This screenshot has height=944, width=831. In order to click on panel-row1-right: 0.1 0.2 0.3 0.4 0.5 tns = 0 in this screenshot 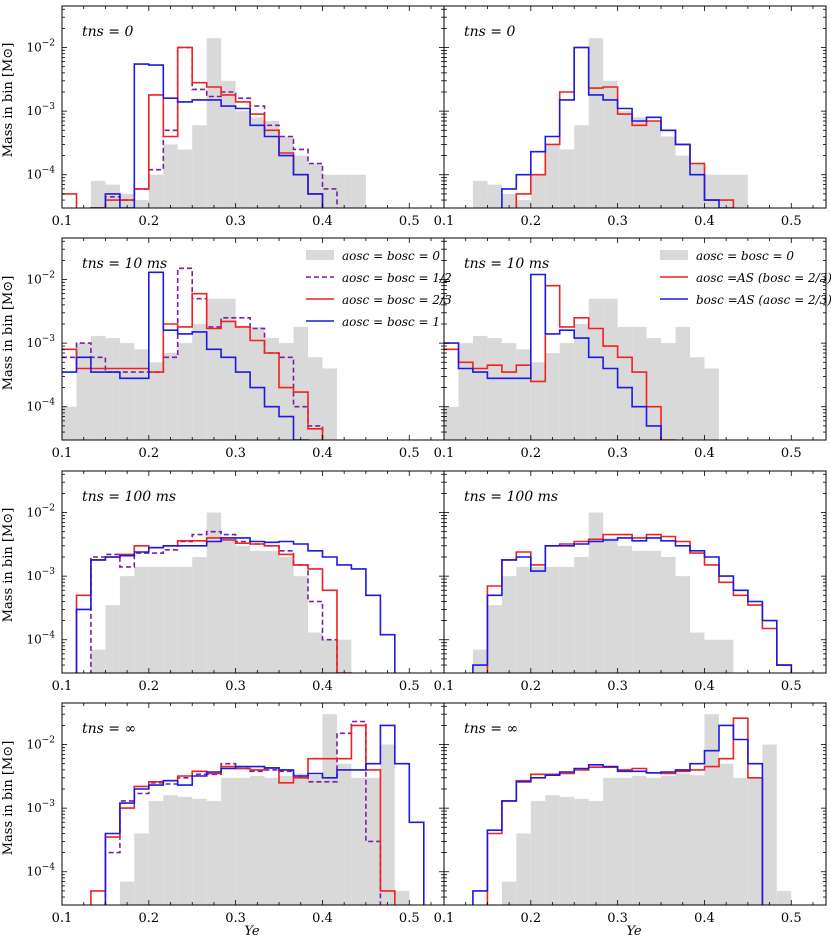, I will do `click(630, 117)`.